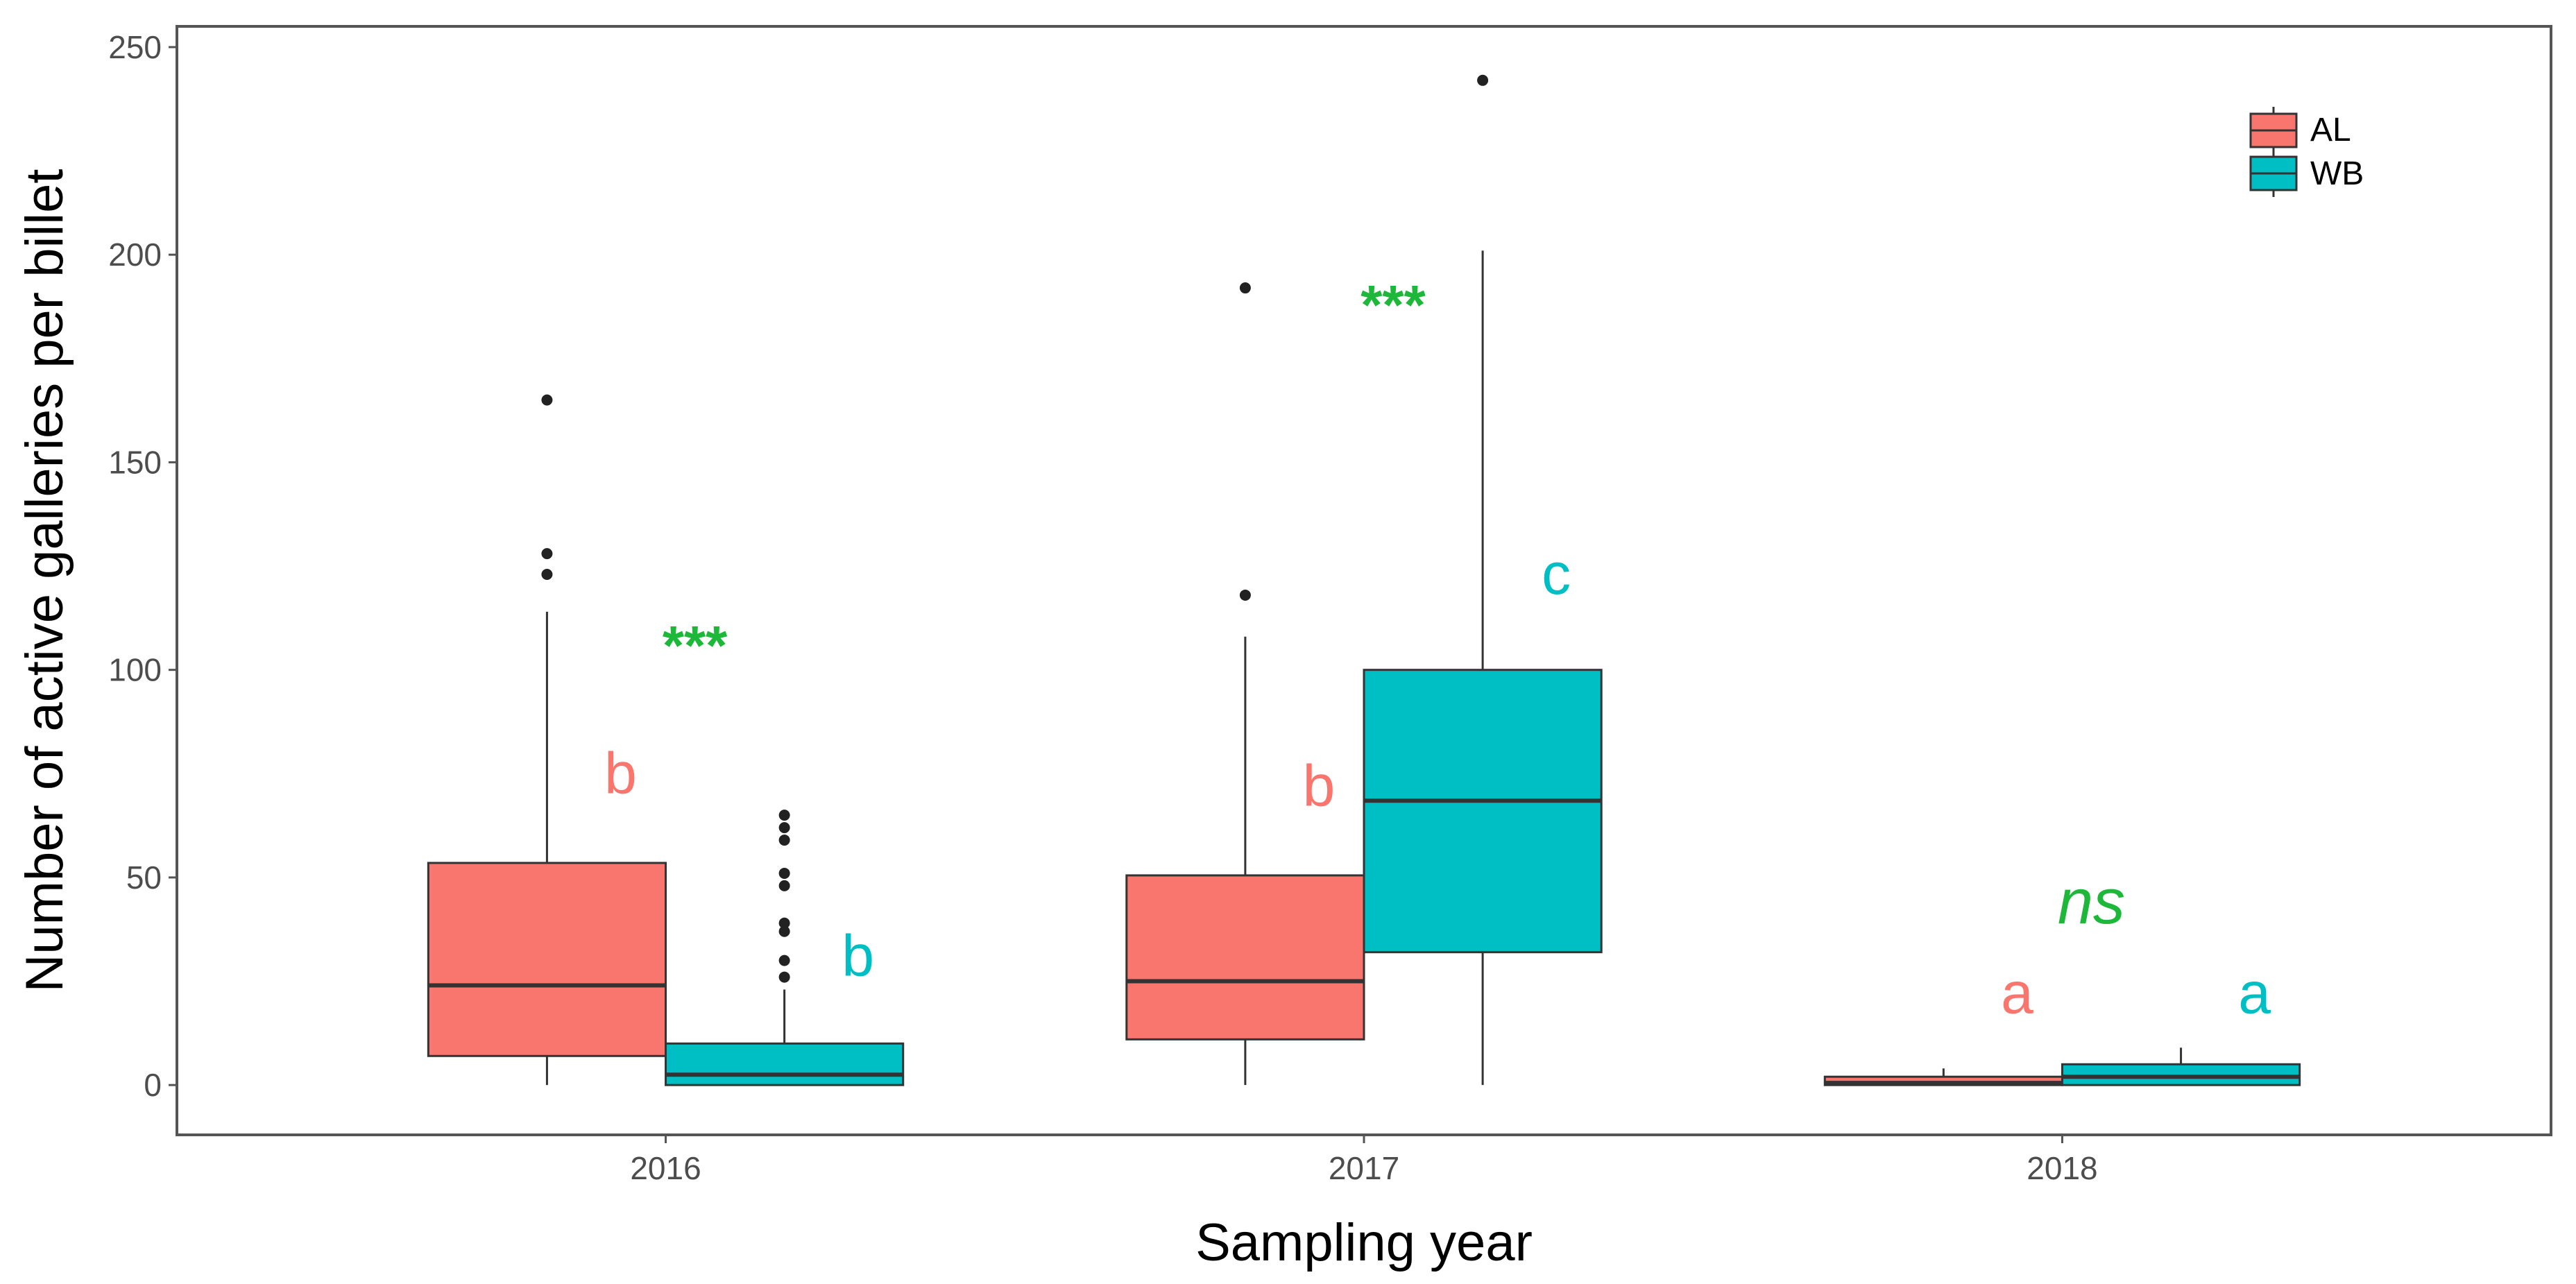 This screenshot has height=1284, width=2576. I want to click on significance-marker: ns, so click(2091, 901).